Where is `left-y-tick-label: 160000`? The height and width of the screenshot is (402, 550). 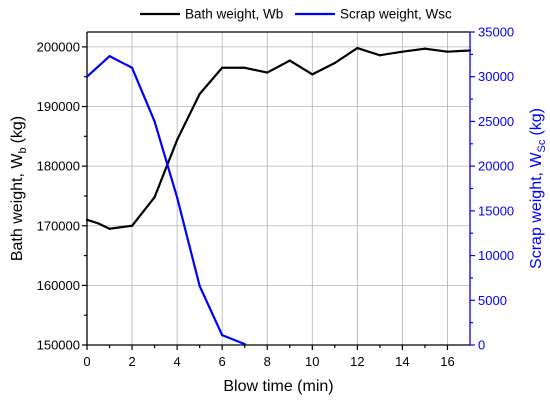
left-y-tick-label: 160000 is located at coordinates (58, 285).